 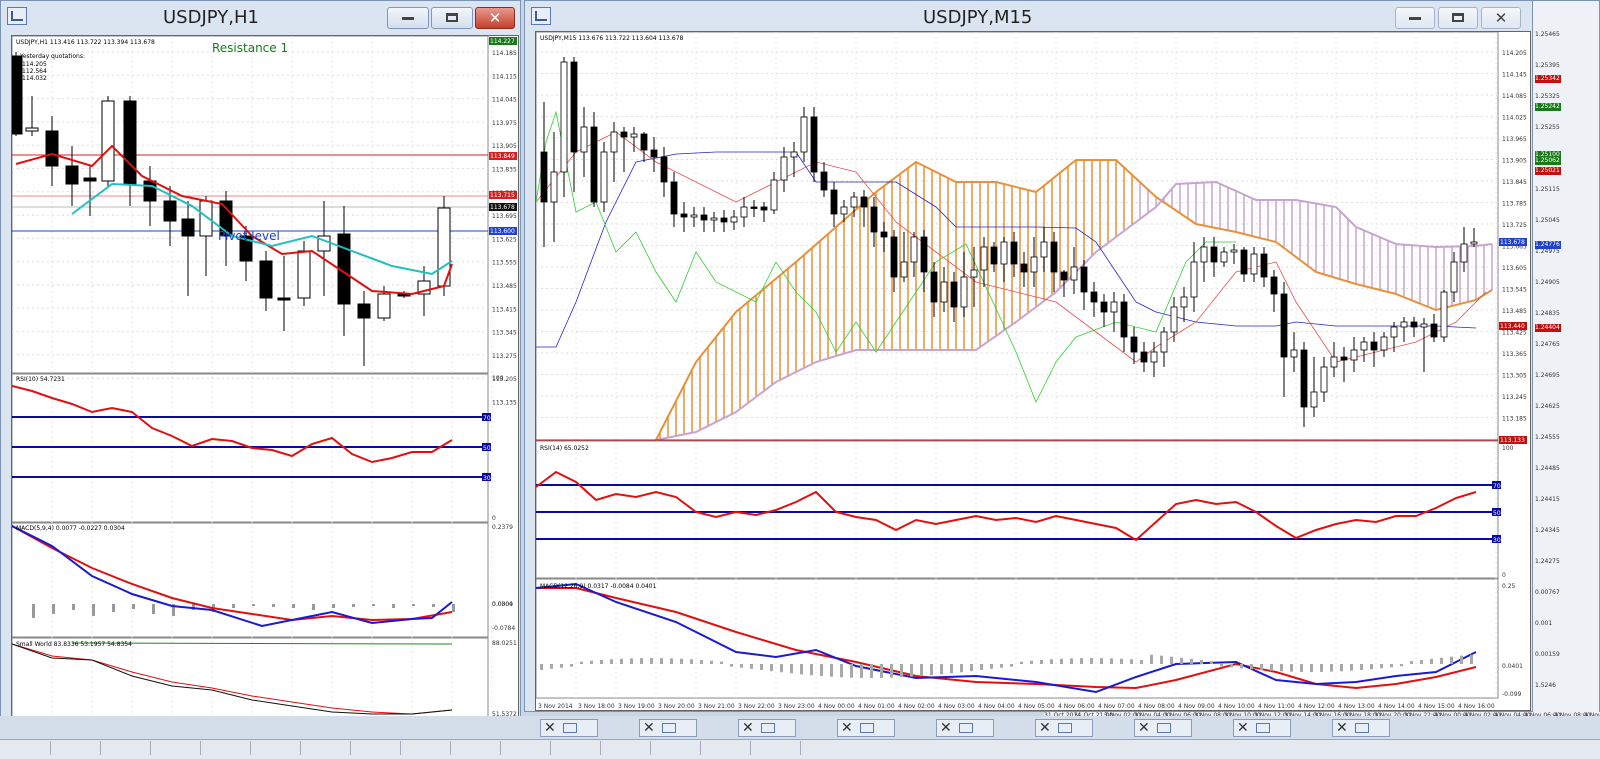 What do you see at coordinates (1006, 638) in the screenshot?
I see `macd-signal-line` at bounding box center [1006, 638].